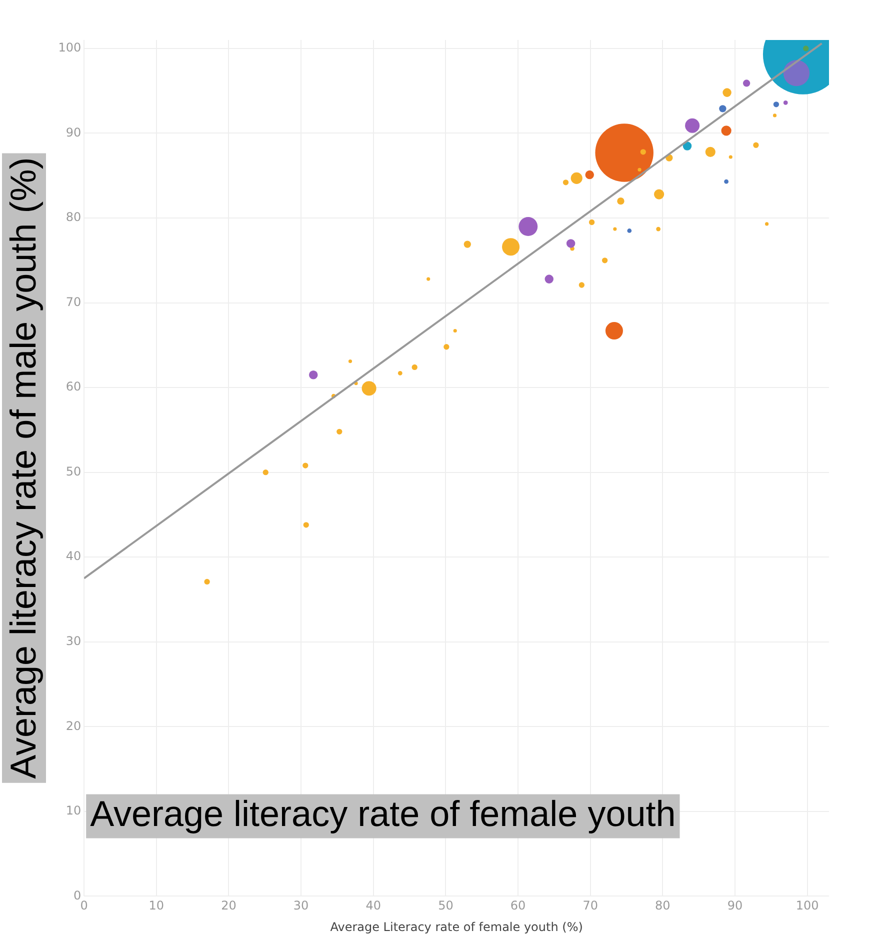 This screenshot has width=869, height=939. I want to click on annotation: Average literacy rate of female youth, so click(383, 813).